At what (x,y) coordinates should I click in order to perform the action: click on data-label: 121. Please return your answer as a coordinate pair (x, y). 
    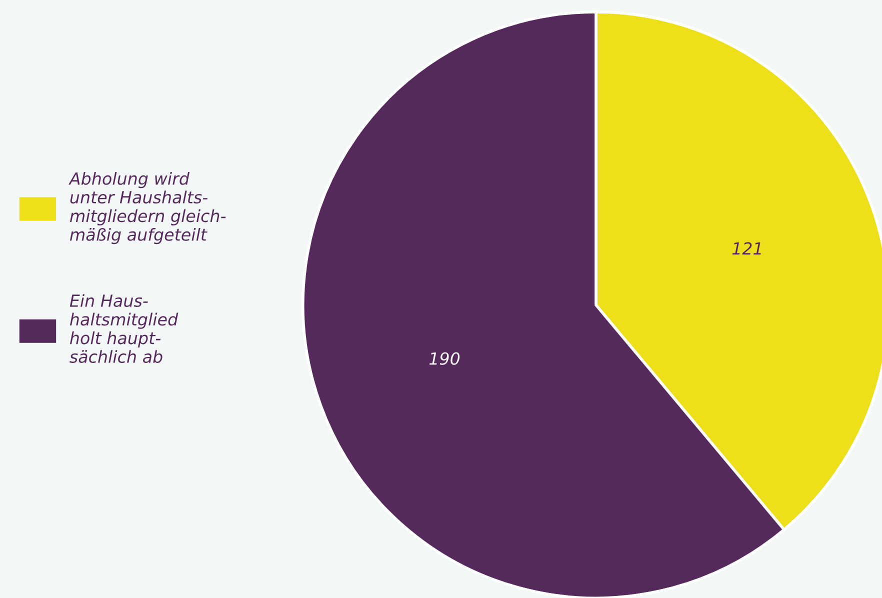
    Looking at the image, I should click on (746, 248).